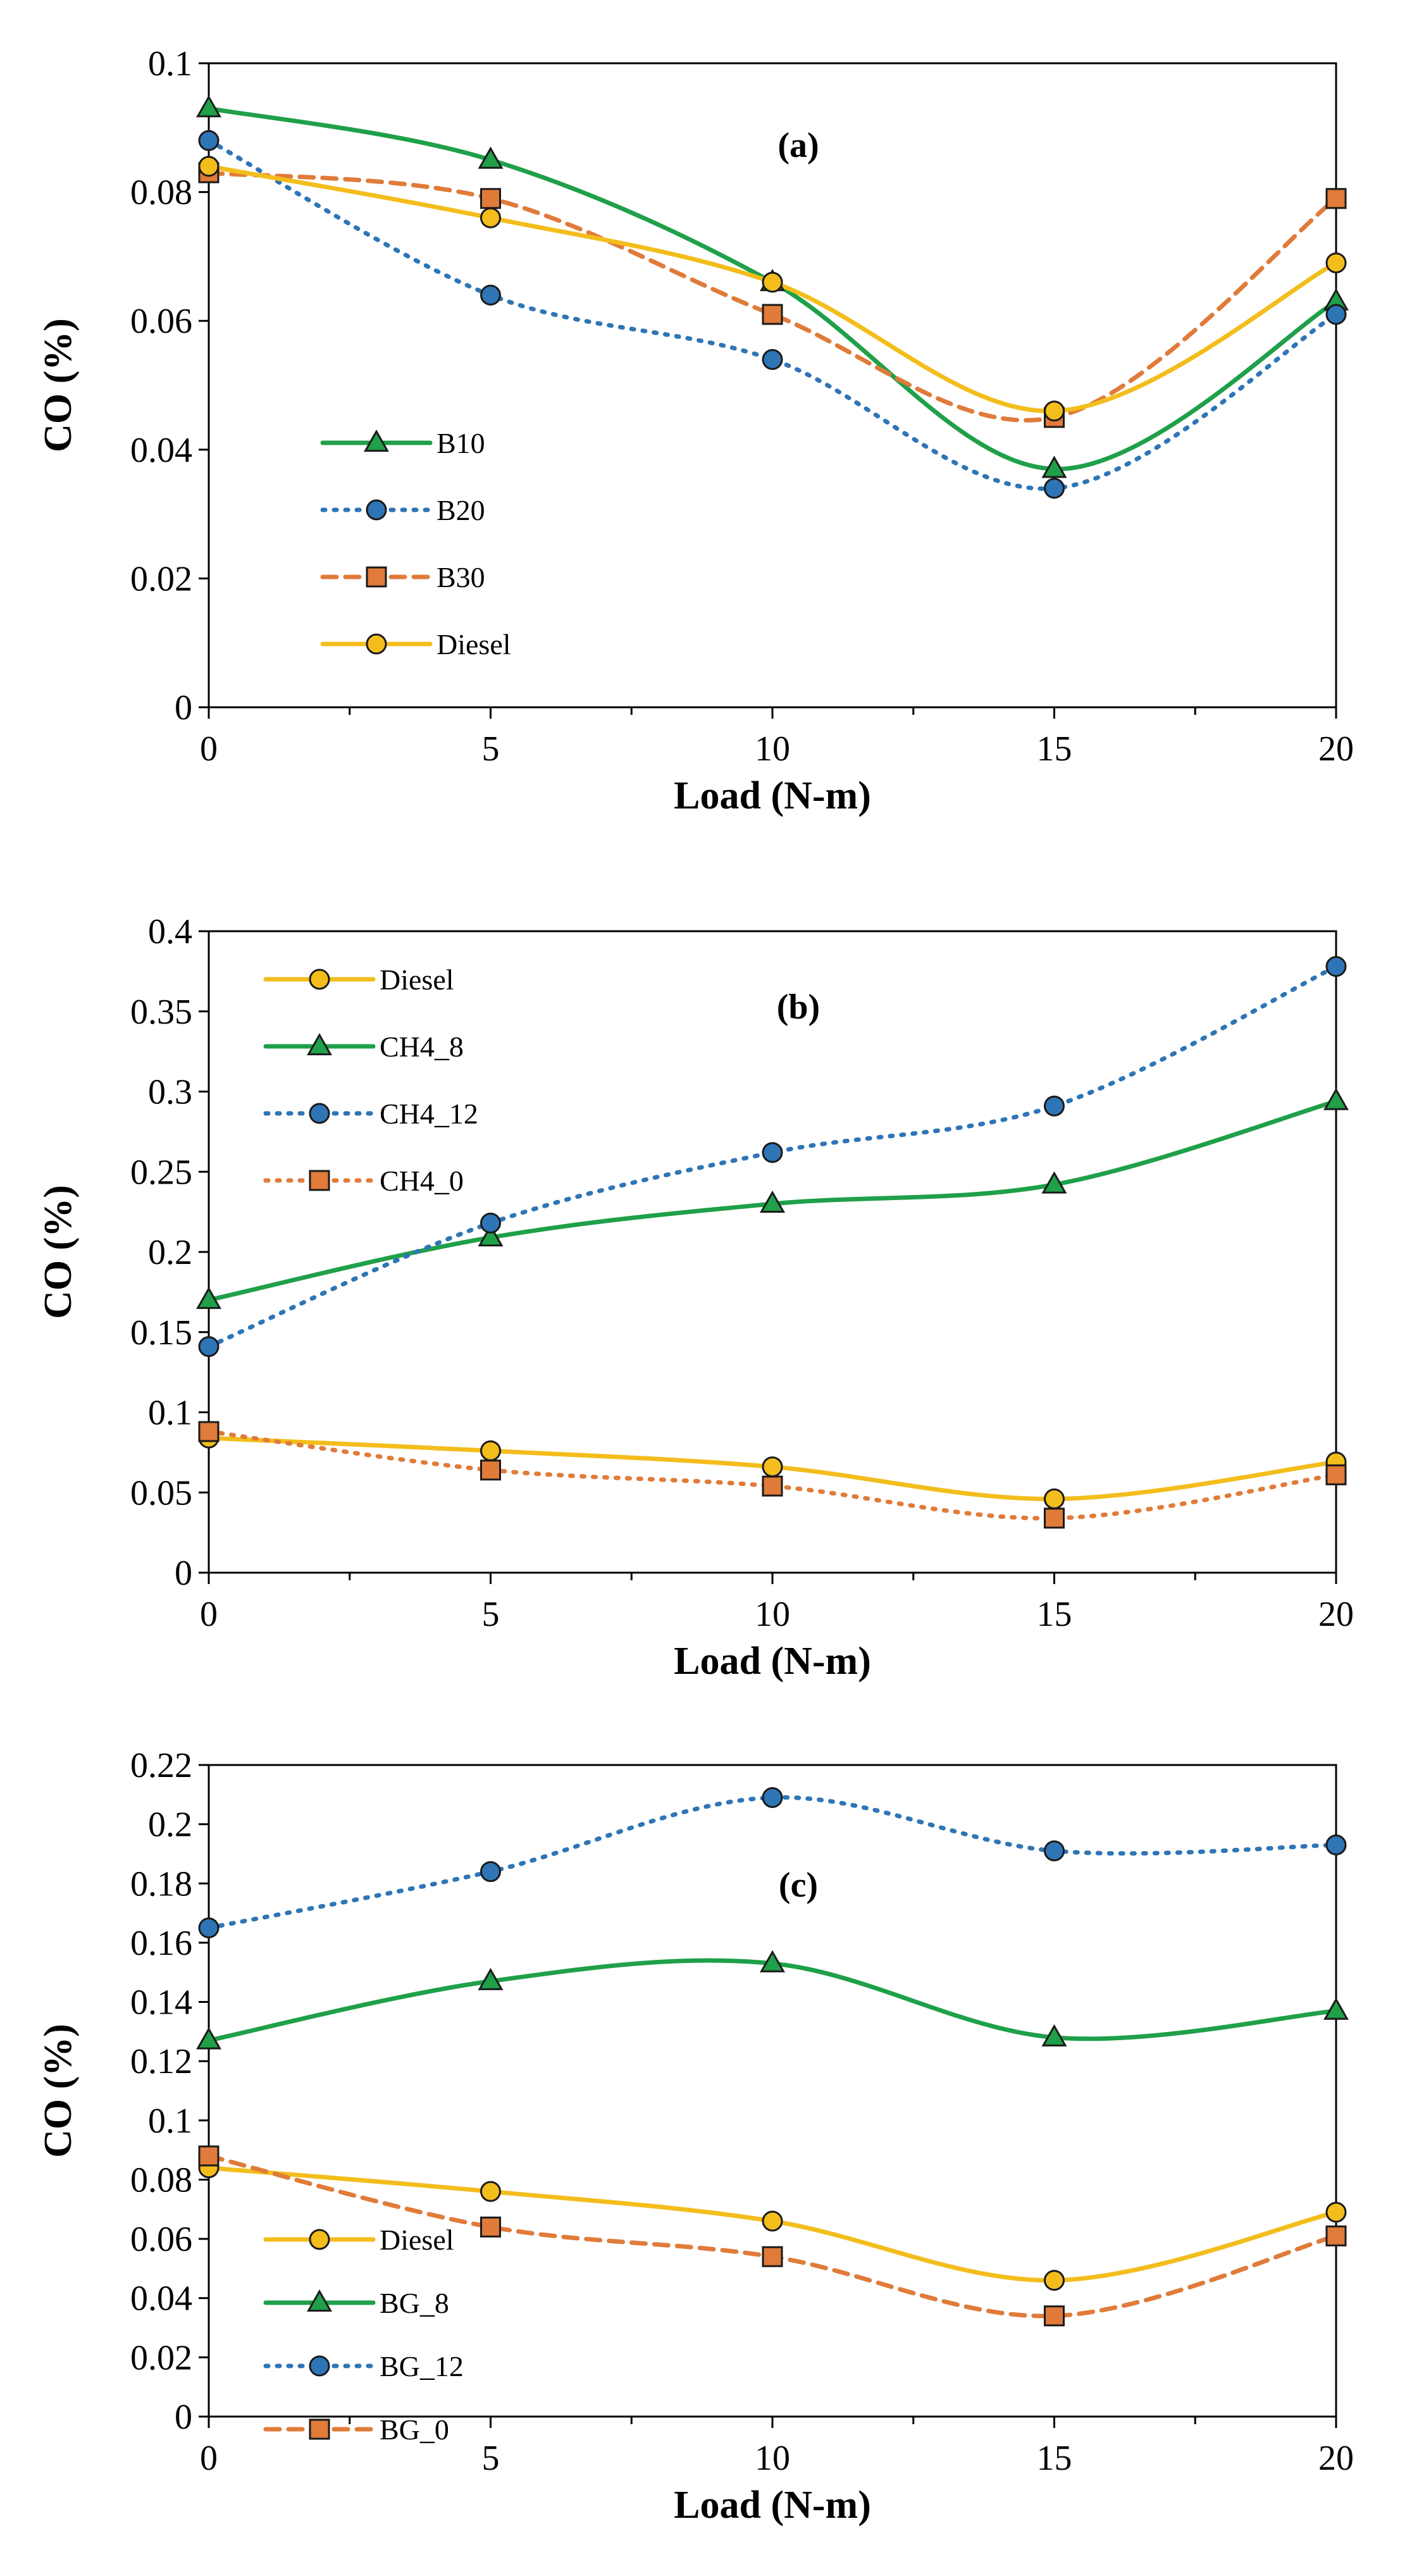 The height and width of the screenshot is (2576, 1412). Describe the element at coordinates (798, 1008) in the screenshot. I see `panel-label: (b)` at that location.